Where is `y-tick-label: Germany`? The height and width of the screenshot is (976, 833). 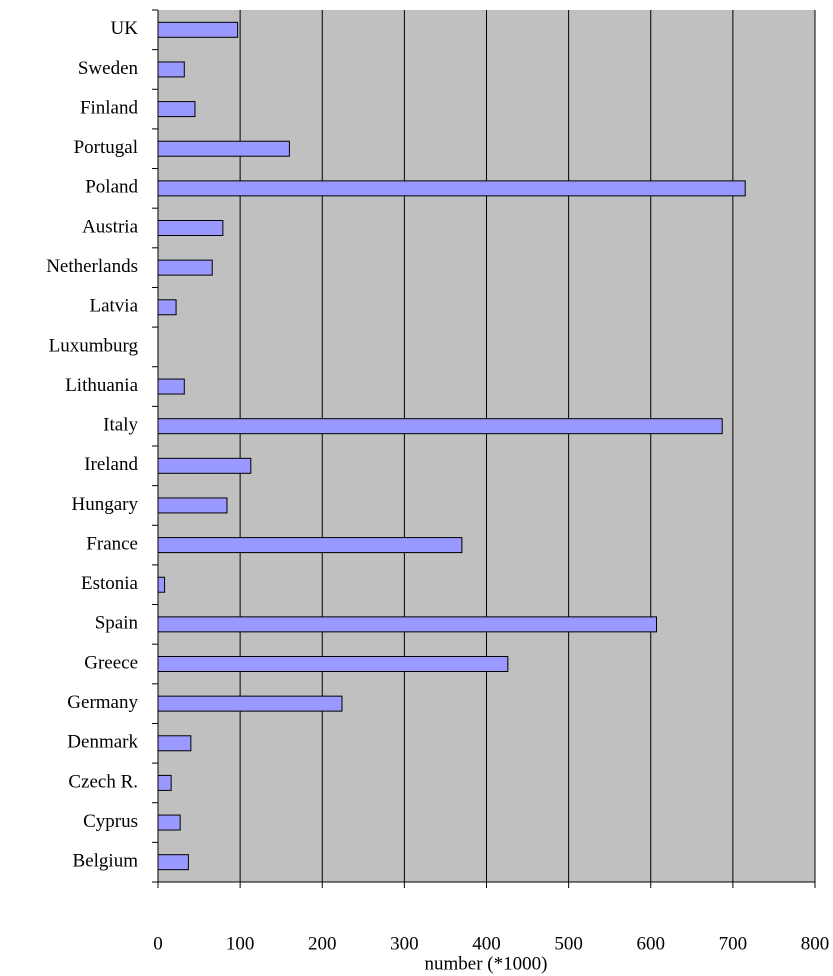
y-tick-label: Germany is located at coordinates (102, 702).